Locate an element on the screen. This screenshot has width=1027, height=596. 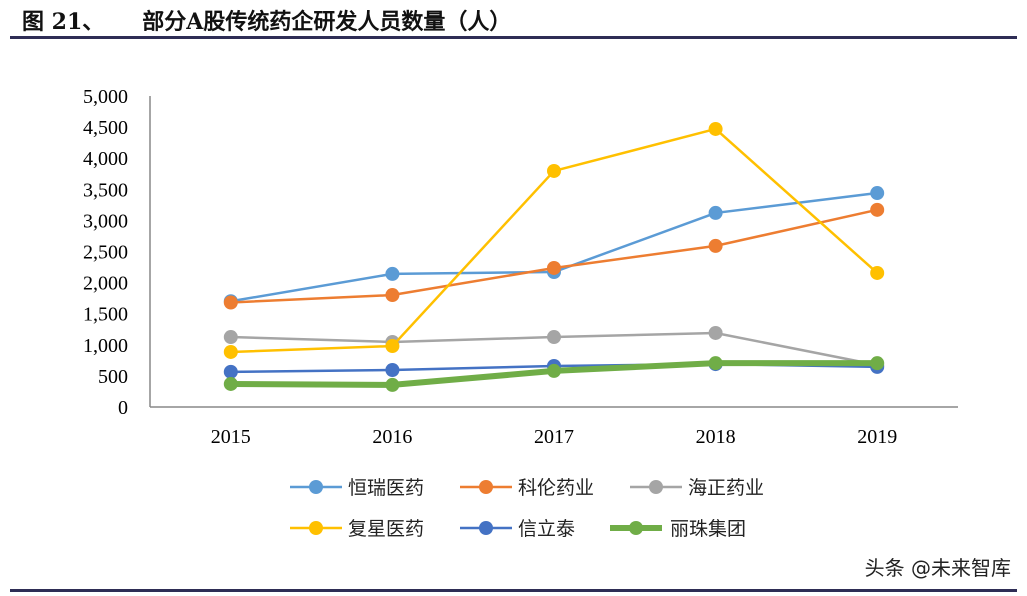
y-tick-label: 5,000 is located at coordinates (105, 97).